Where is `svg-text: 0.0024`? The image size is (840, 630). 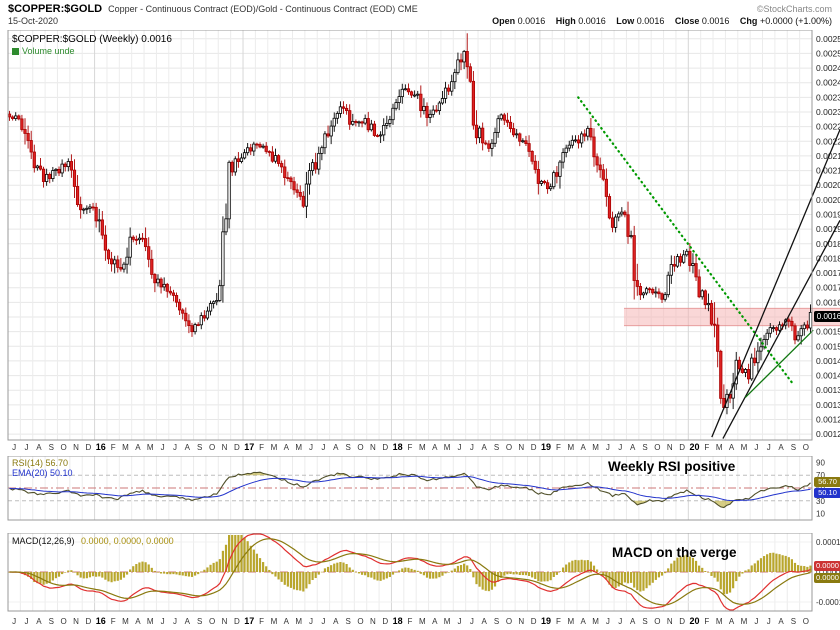 svg-text: 0.0024 is located at coordinates (828, 83).